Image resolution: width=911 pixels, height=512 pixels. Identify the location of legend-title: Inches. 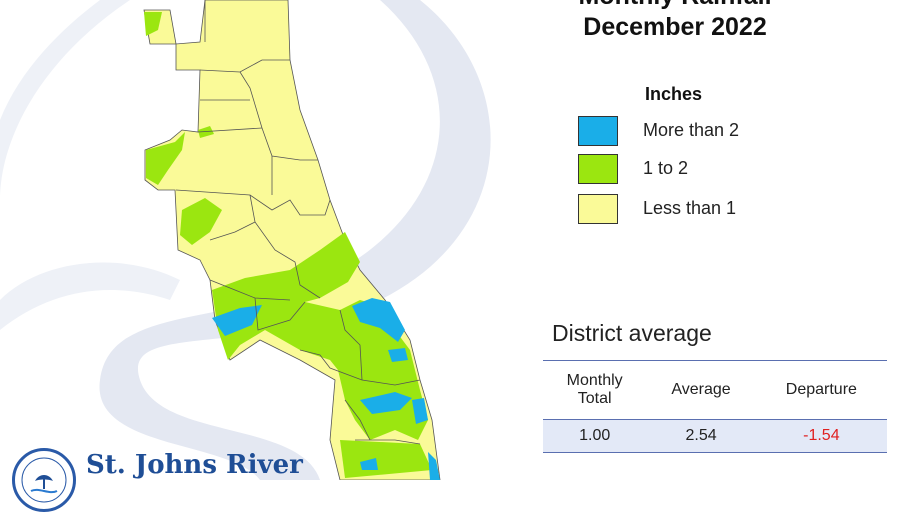
(674, 94).